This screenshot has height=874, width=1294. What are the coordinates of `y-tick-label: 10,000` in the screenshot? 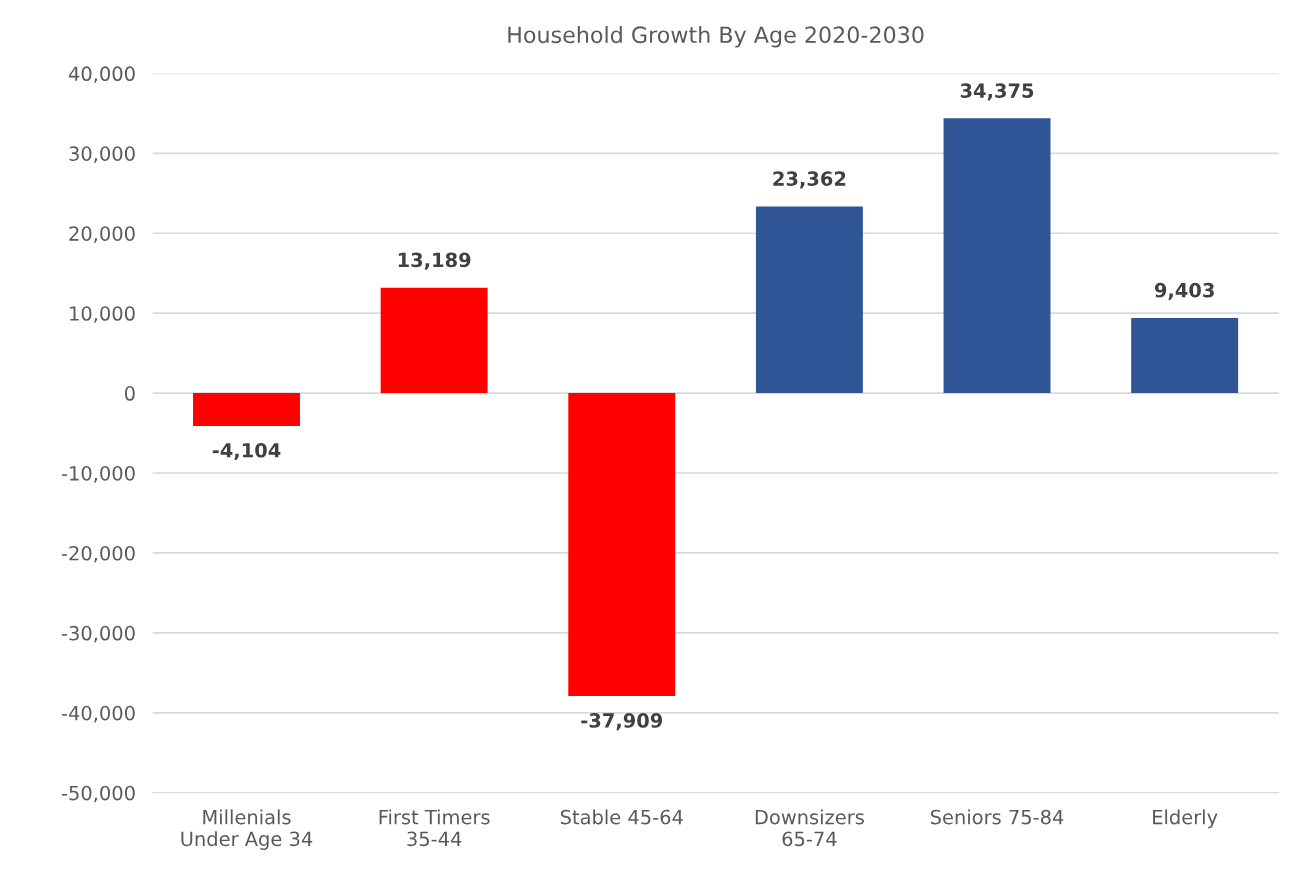 It's located at (102, 314).